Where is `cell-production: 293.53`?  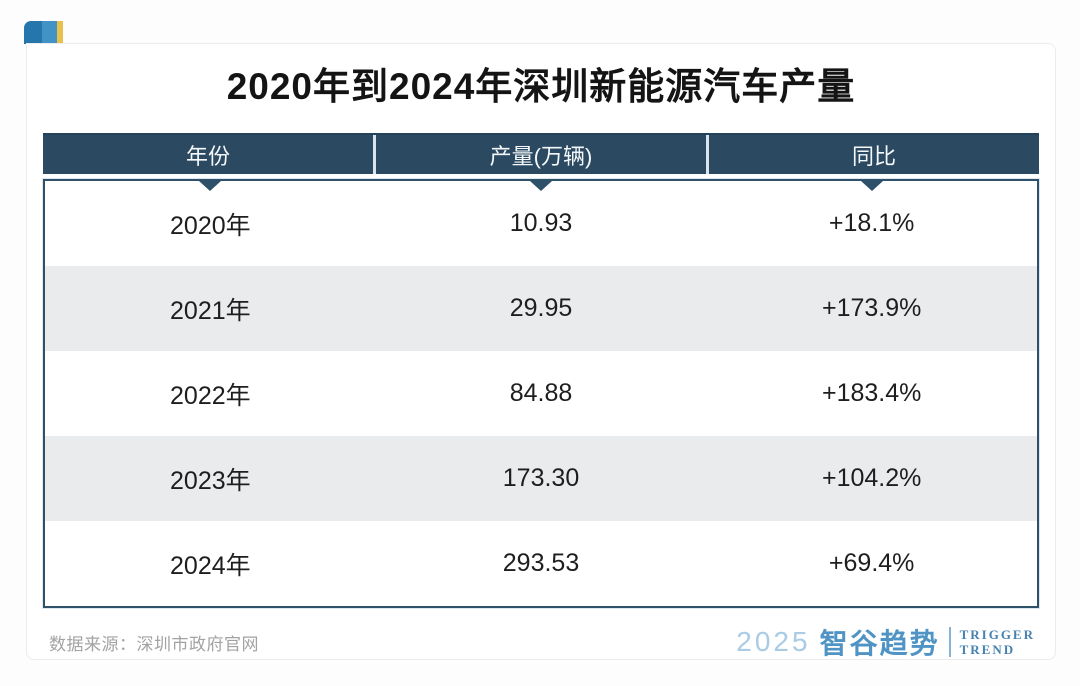
cell-production: 293.53 is located at coordinates (541, 563).